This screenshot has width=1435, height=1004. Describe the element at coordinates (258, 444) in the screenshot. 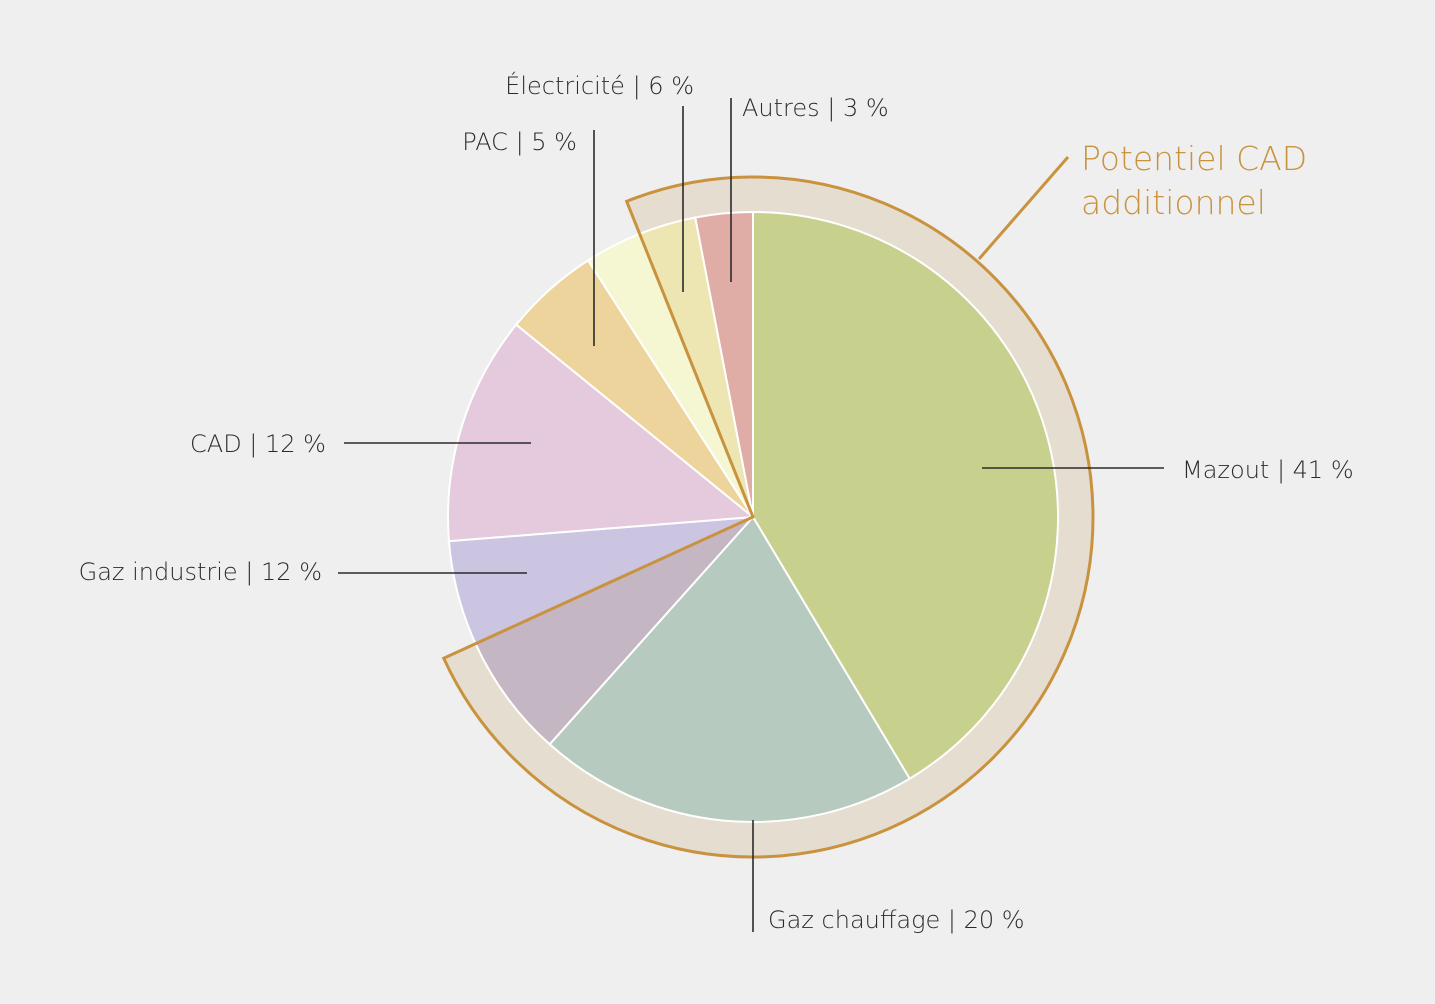

I see `label-cad: CAD | 12 %` at that location.